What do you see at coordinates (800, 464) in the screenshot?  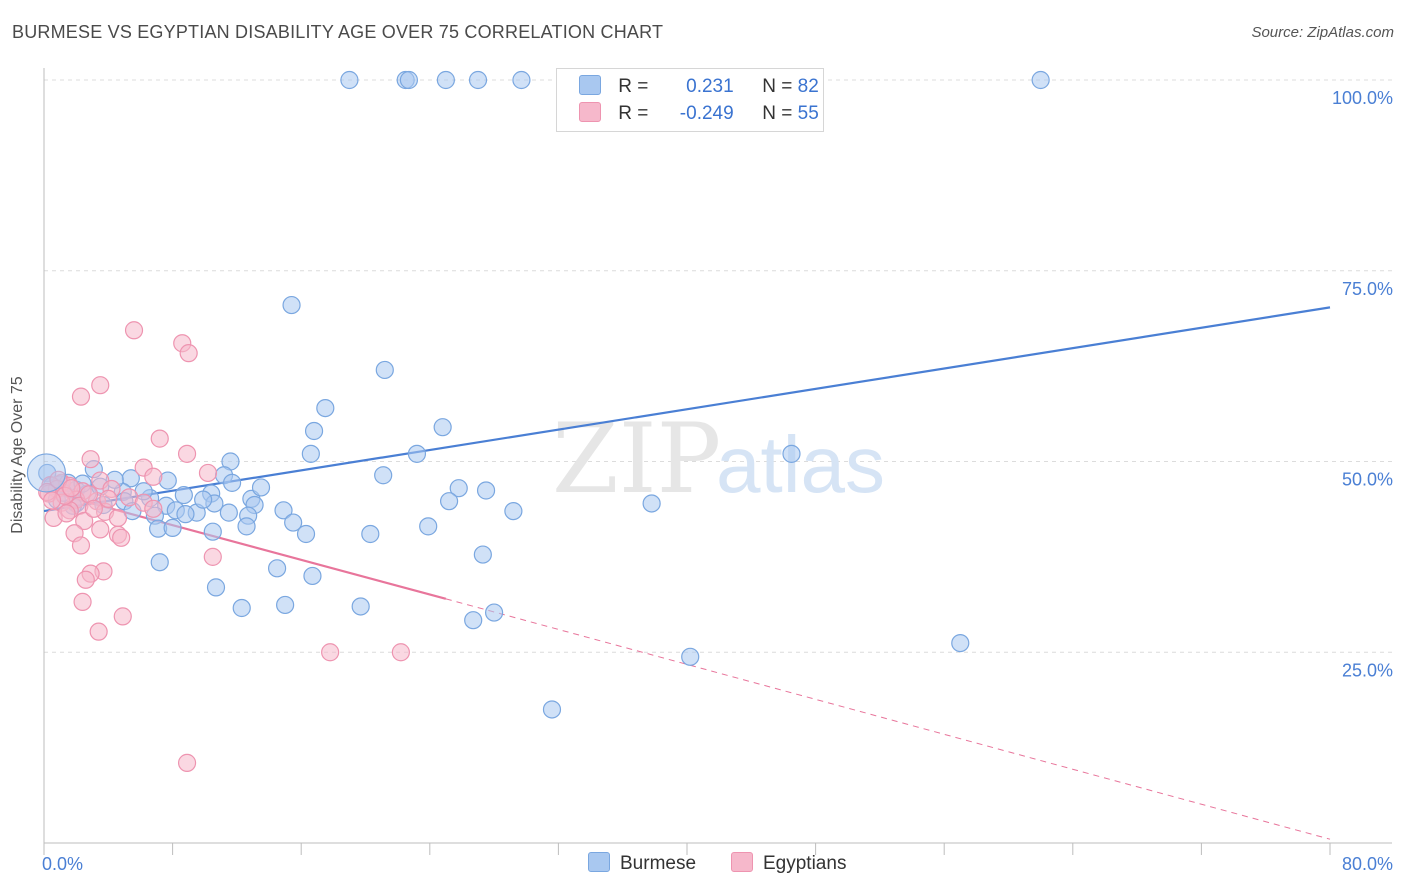 I see `watermark-atlas: atlas` at bounding box center [800, 464].